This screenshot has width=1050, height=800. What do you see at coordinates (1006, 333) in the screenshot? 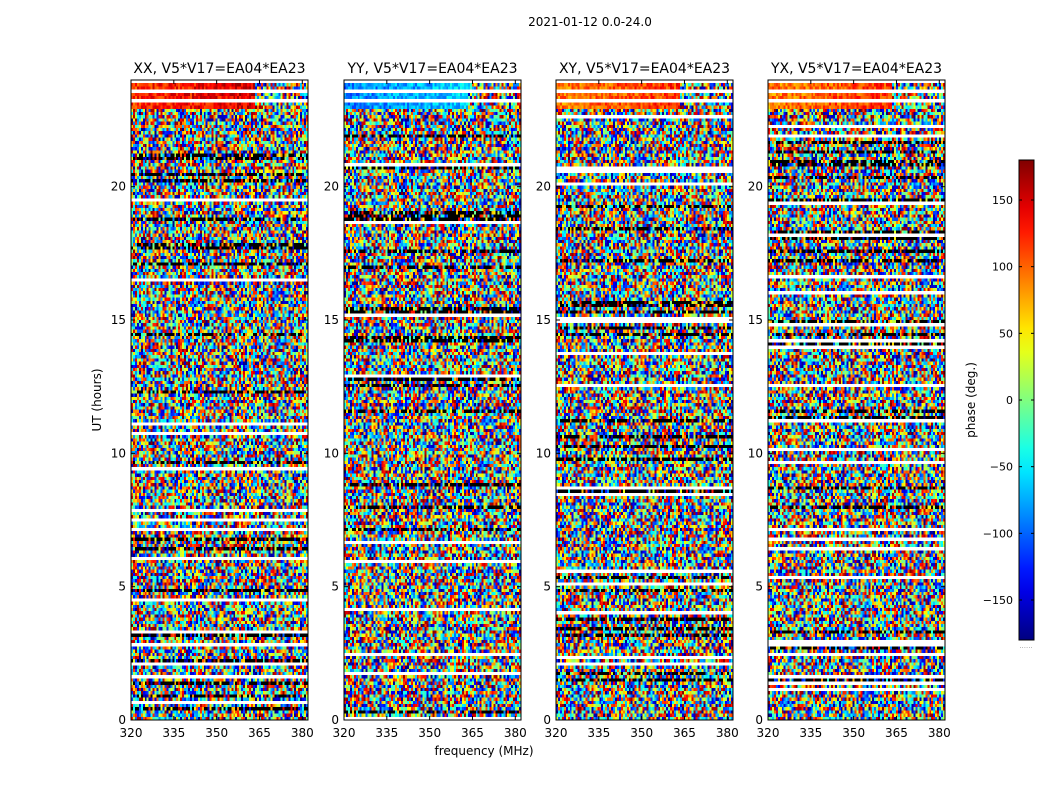
I see `colorbar-tick-label: 50` at bounding box center [1006, 333].